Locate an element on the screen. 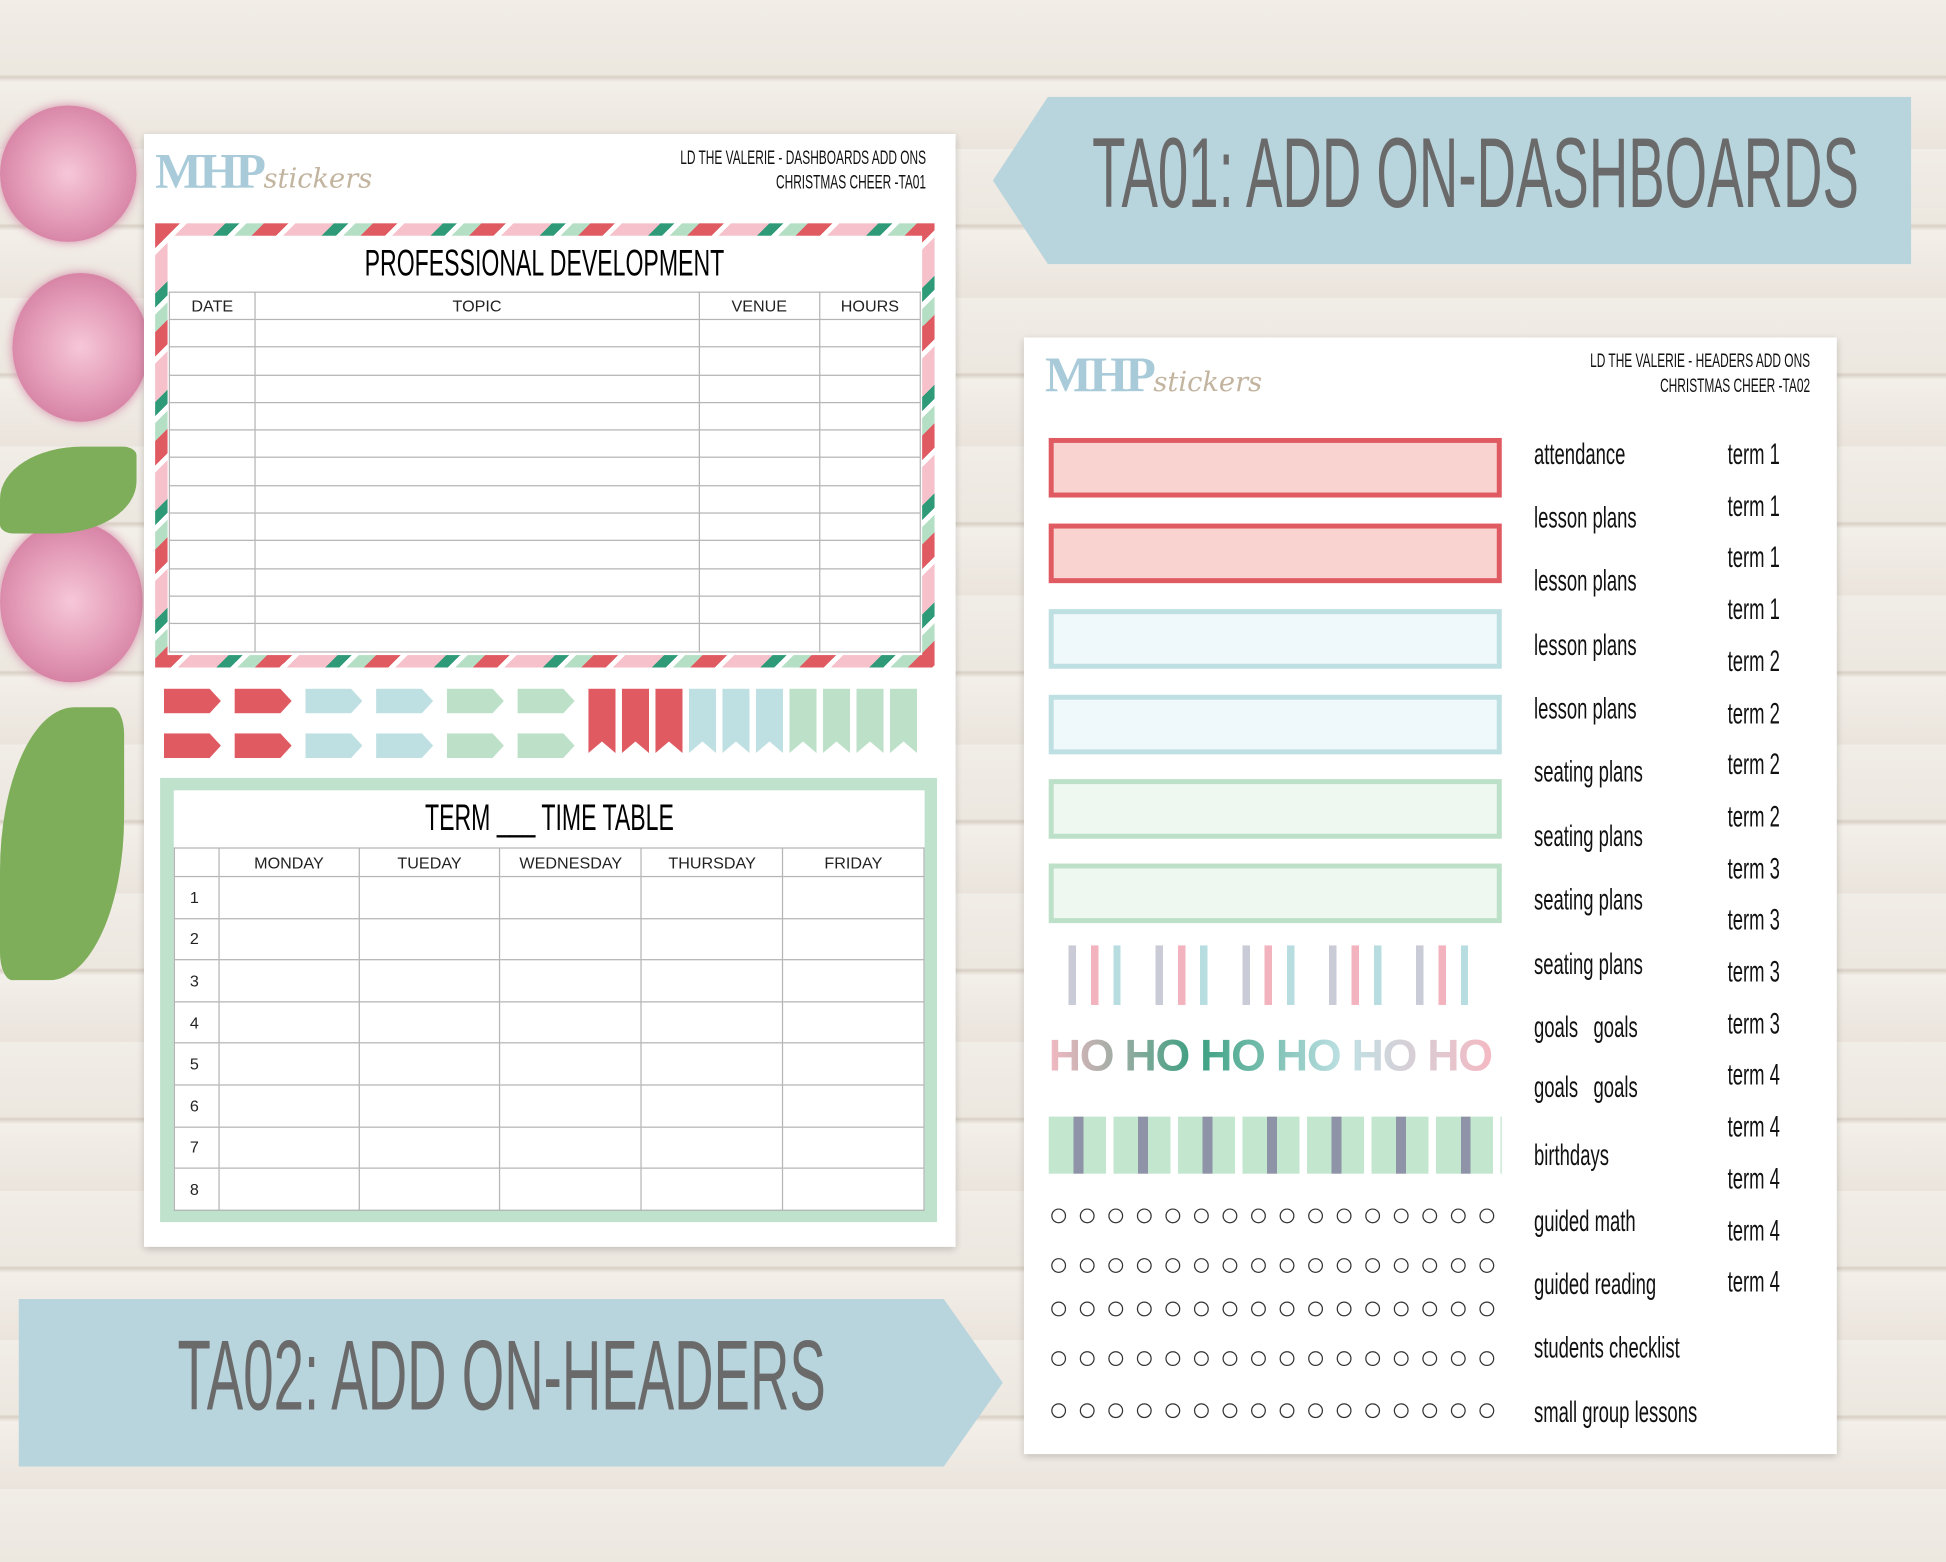 The height and width of the screenshot is (1562, 1946). banner-ta02-text: TA02: ADD ON-HEADERS is located at coordinates (501, 1375).